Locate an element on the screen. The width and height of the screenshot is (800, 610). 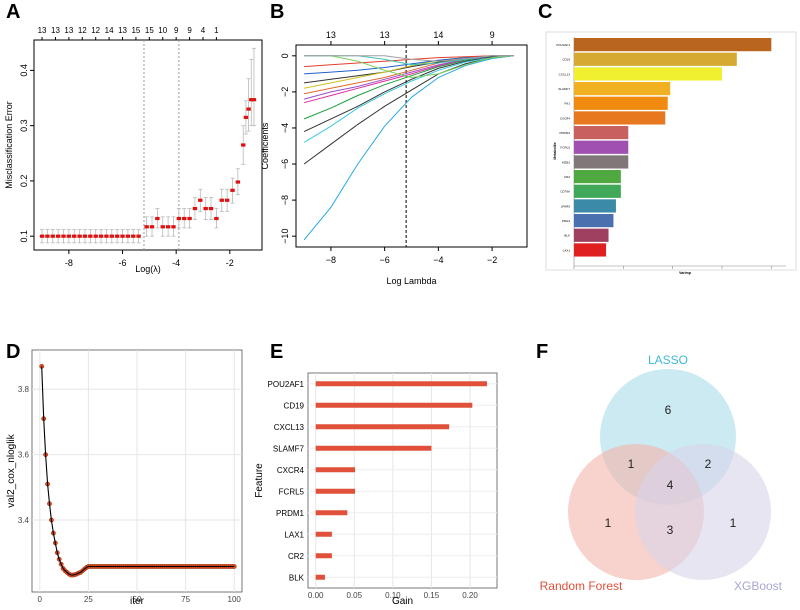
coefficient-path-s15 is located at coordinates (409, 58).